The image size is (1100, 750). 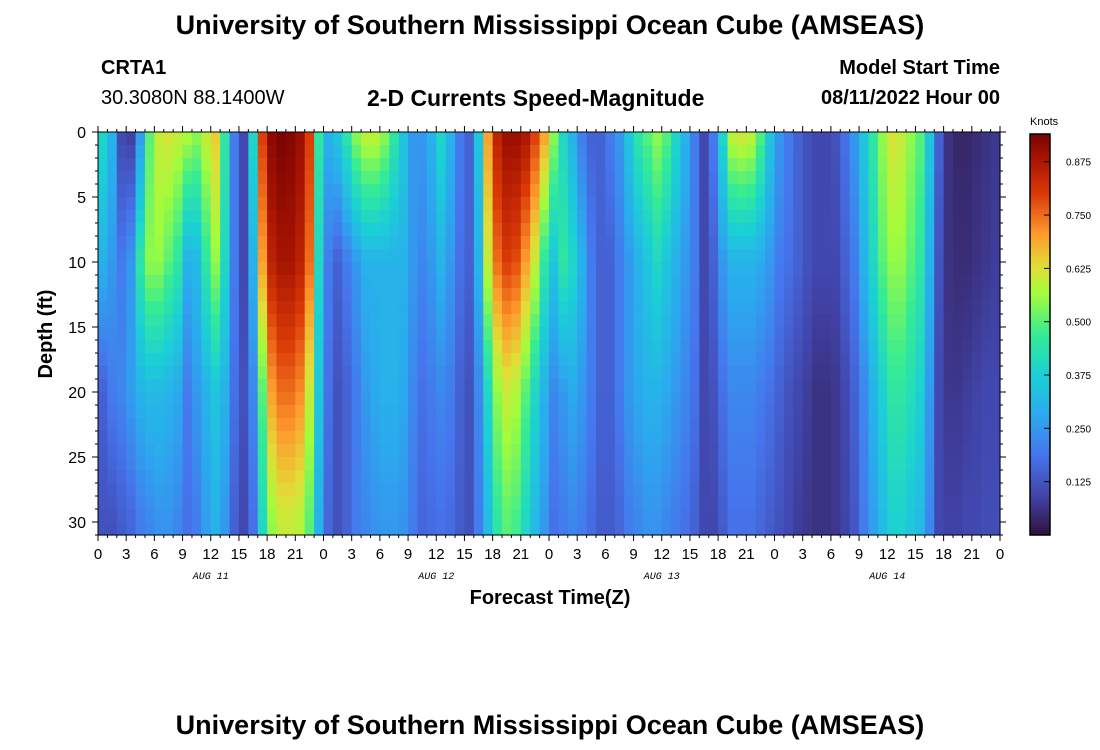 I want to click on colorbar-tick-label: 0.125, so click(x=1078, y=483).